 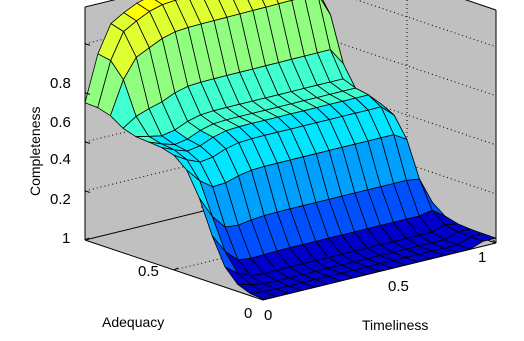 What do you see at coordinates (66, 238) in the screenshot?
I see `y-tick-label: 1` at bounding box center [66, 238].